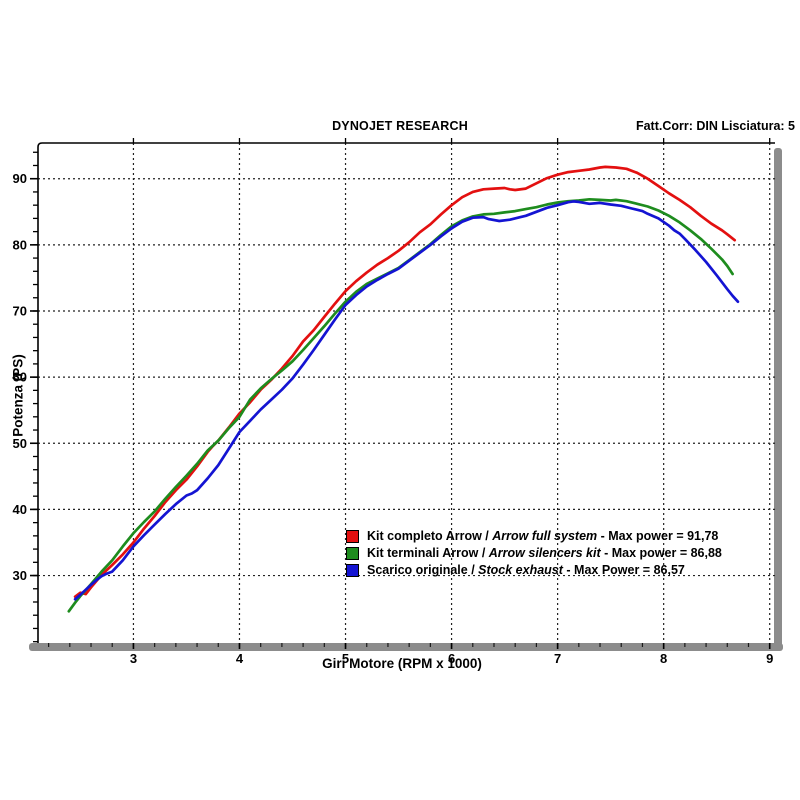 This screenshot has height=800, width=800. Describe the element at coordinates (352, 536) in the screenshot. I see `legend-color-swatch-red` at that location.